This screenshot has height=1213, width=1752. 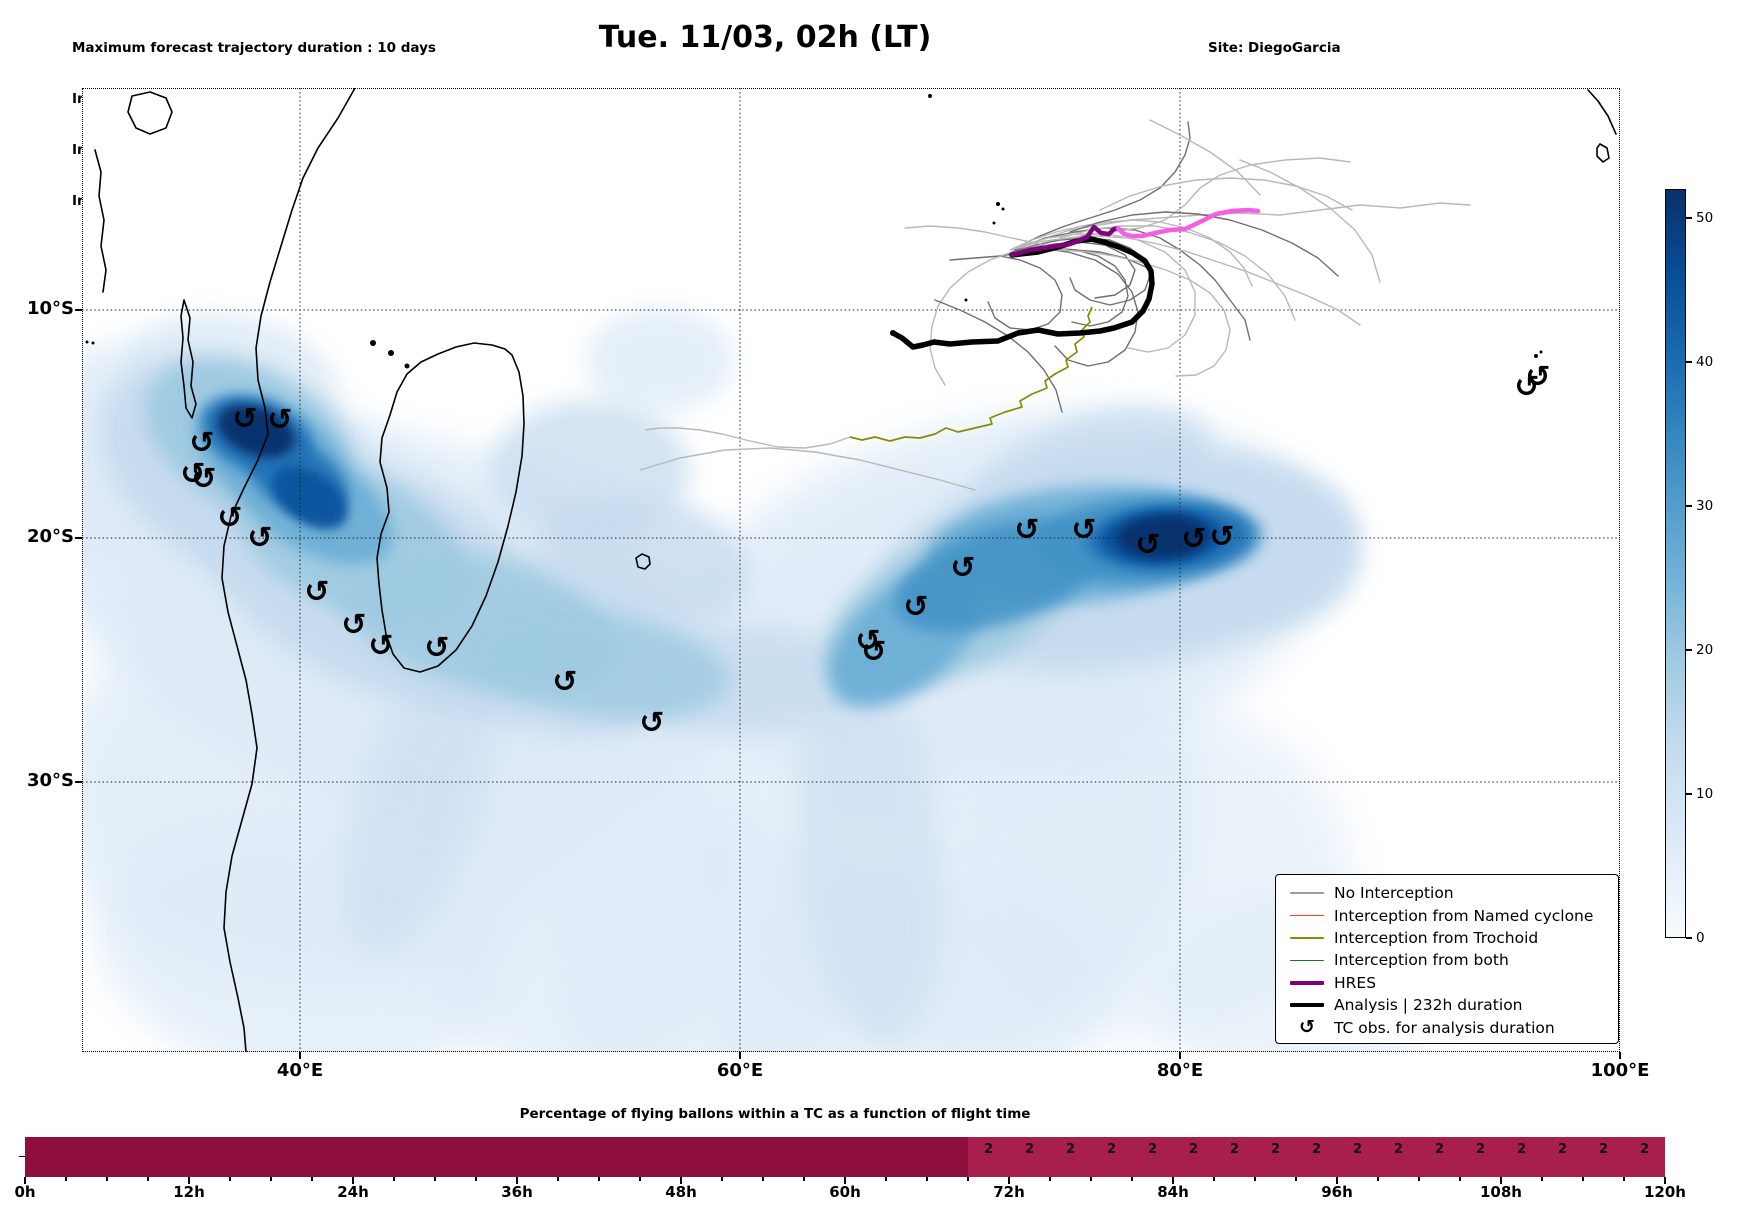 I want to click on flight-time-tick-label: 48h, so click(x=681, y=1192).